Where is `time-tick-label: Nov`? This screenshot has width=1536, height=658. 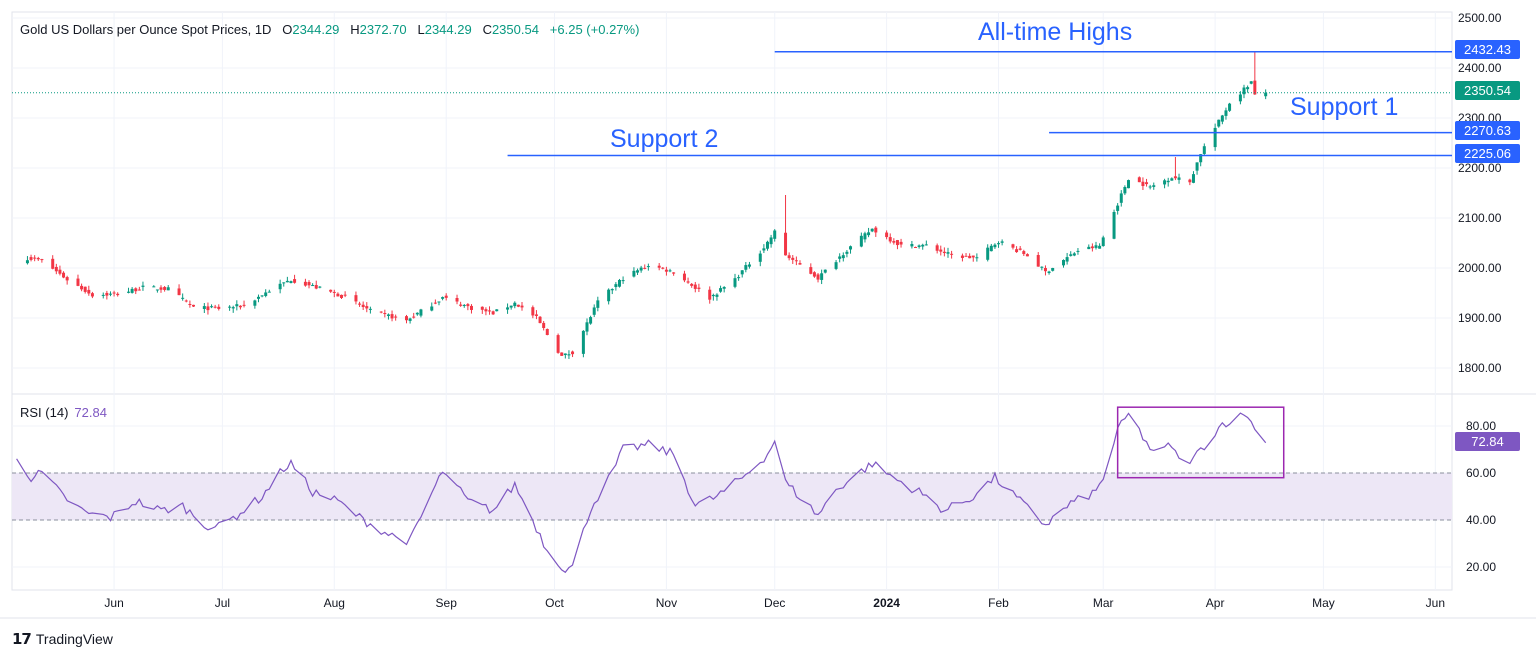
time-tick-label: Nov is located at coordinates (666, 603).